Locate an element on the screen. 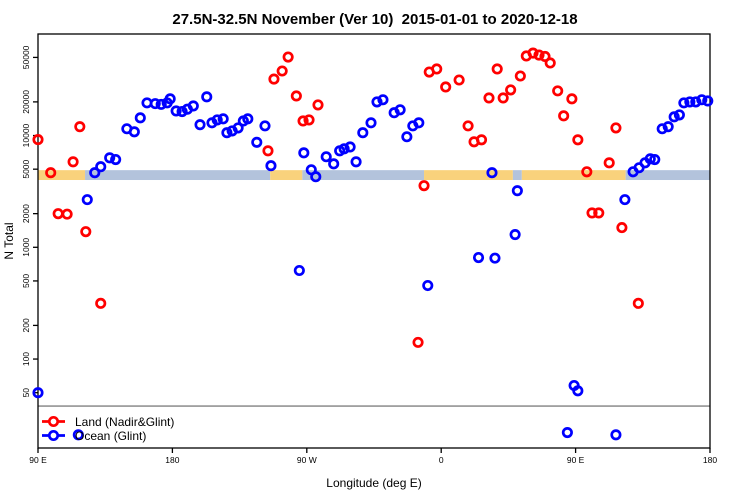 This screenshot has width=750, height=500. surface-band is located at coordinates (374, 175).